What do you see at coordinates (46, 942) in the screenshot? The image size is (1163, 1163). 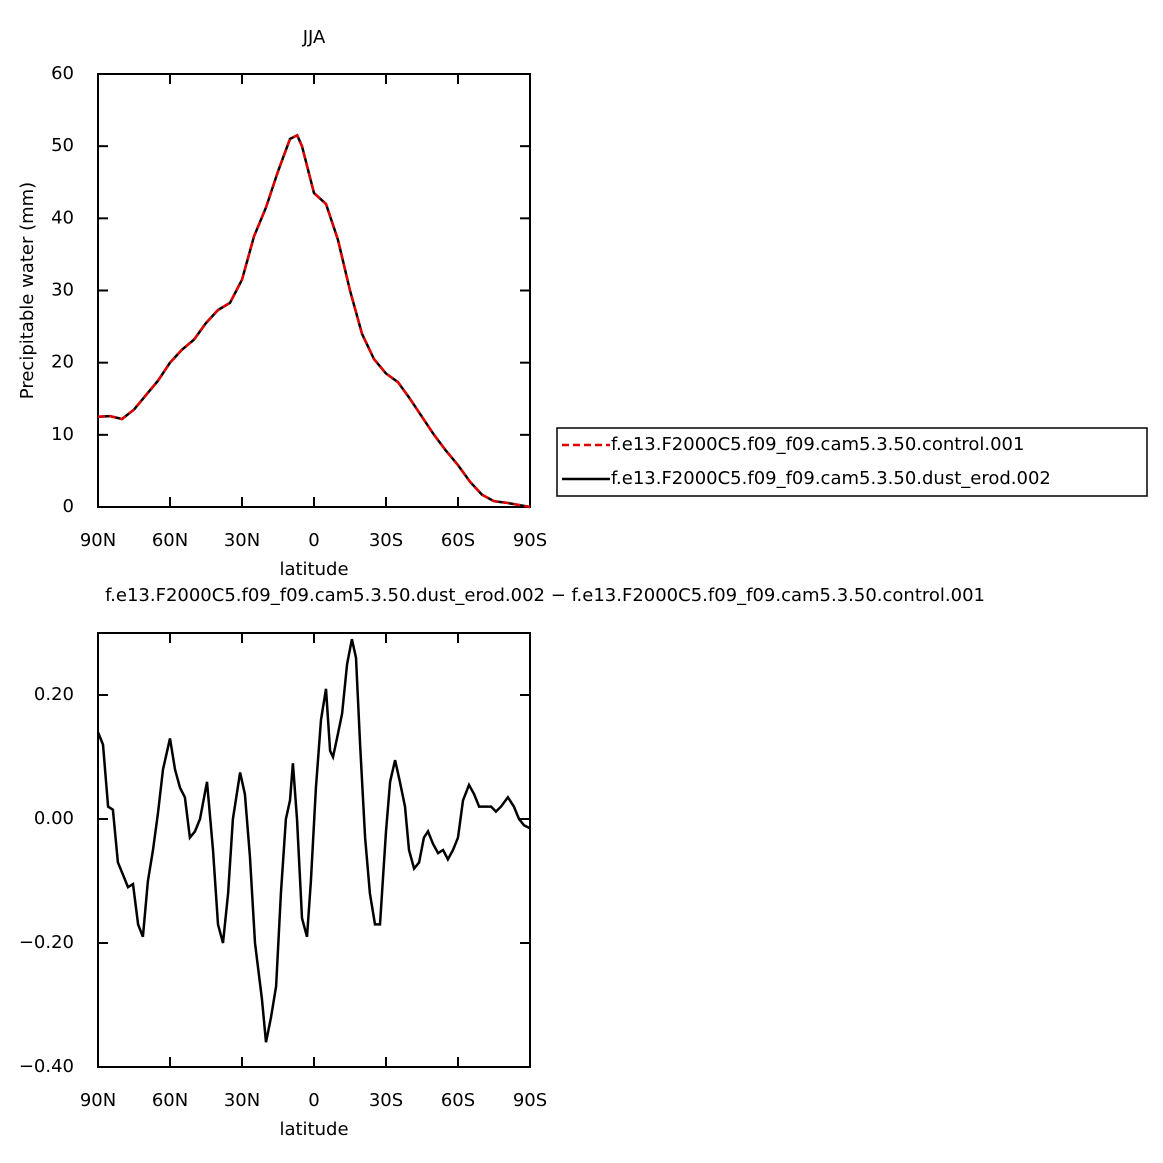 I see `y-tick-label: −0.20` at bounding box center [46, 942].